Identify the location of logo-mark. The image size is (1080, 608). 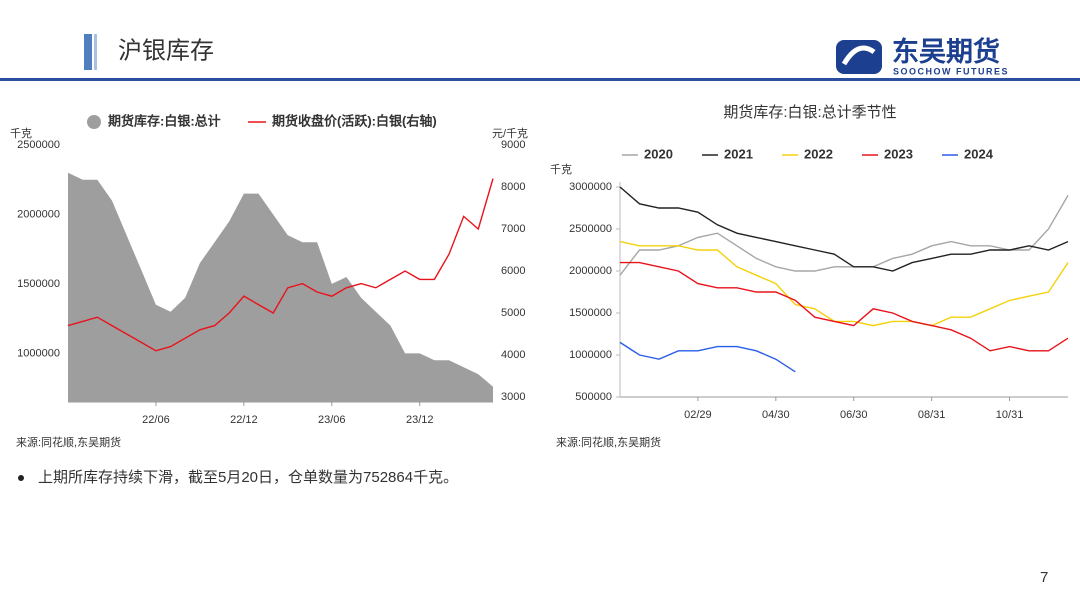
(859, 57).